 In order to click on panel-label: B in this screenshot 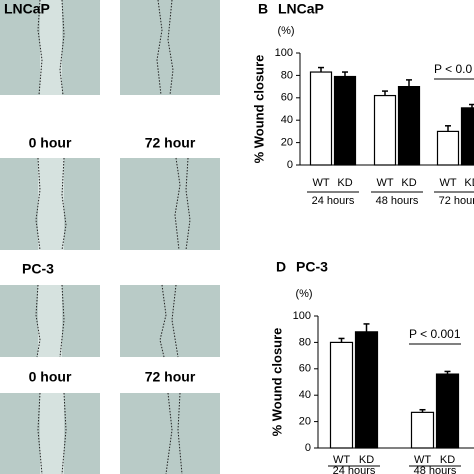, I will do `click(263, 9)`.